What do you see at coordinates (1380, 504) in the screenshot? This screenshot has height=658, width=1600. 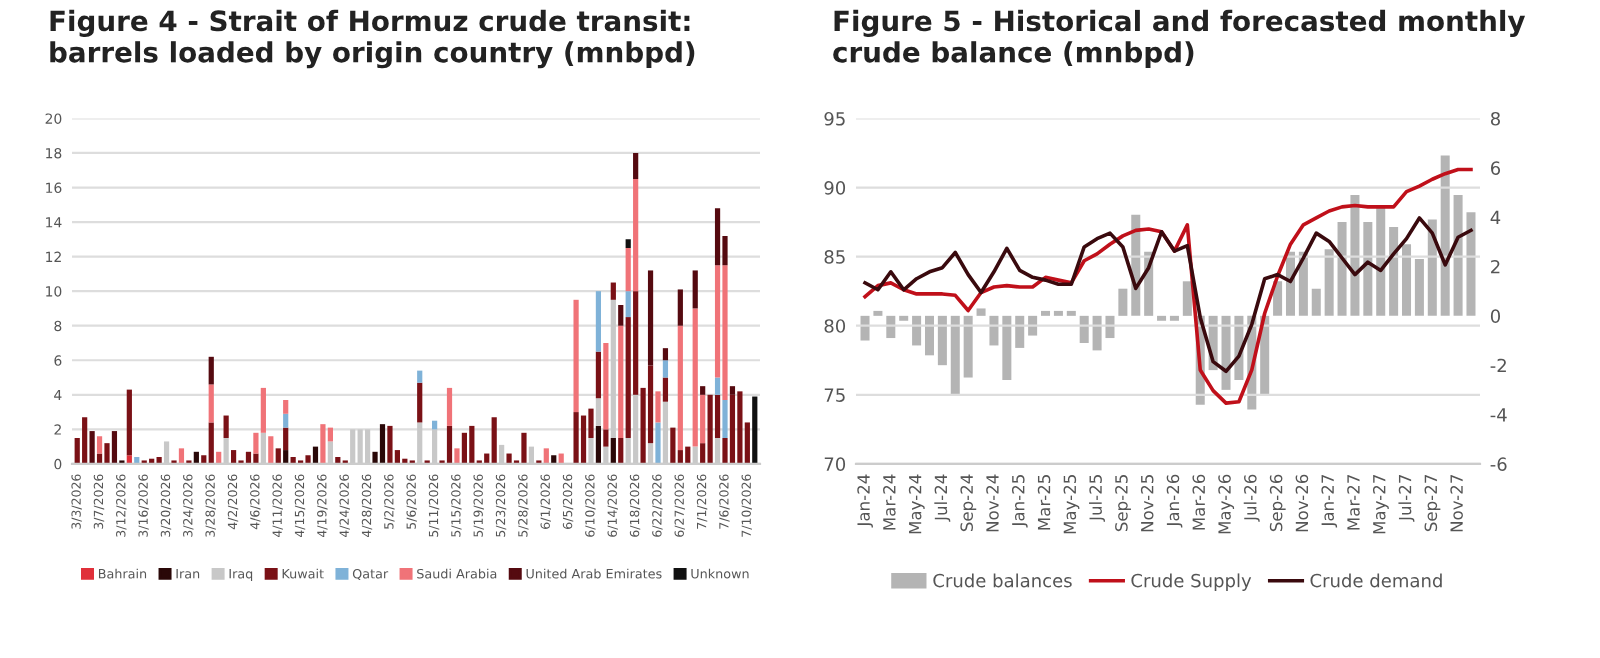 I see `x-tick-label: May-27` at bounding box center [1380, 504].